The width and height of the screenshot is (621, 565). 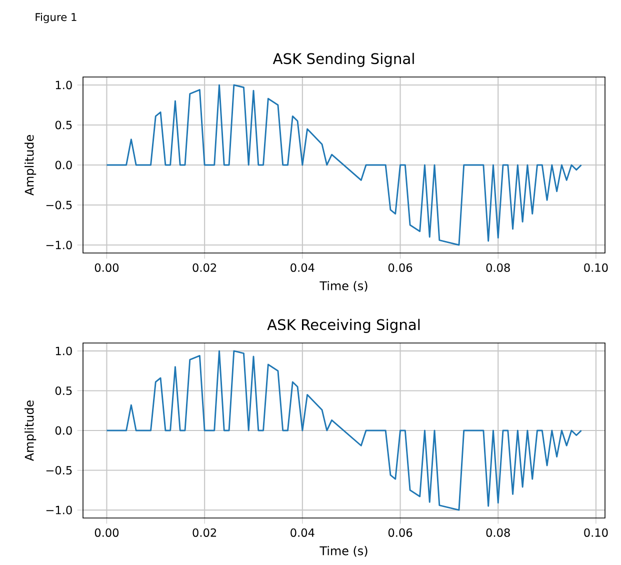 What do you see at coordinates (56, 18) in the screenshot?
I see `caption: Figure 1` at bounding box center [56, 18].